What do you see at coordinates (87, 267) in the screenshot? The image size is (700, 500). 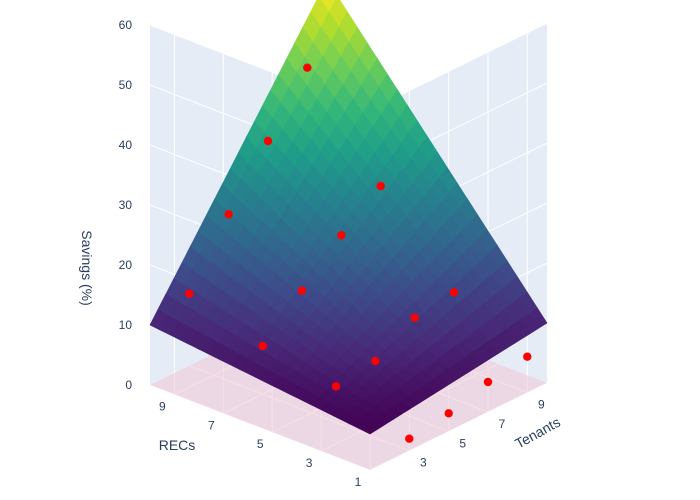 I see `z-axis-title: Savings (%)` at bounding box center [87, 267].